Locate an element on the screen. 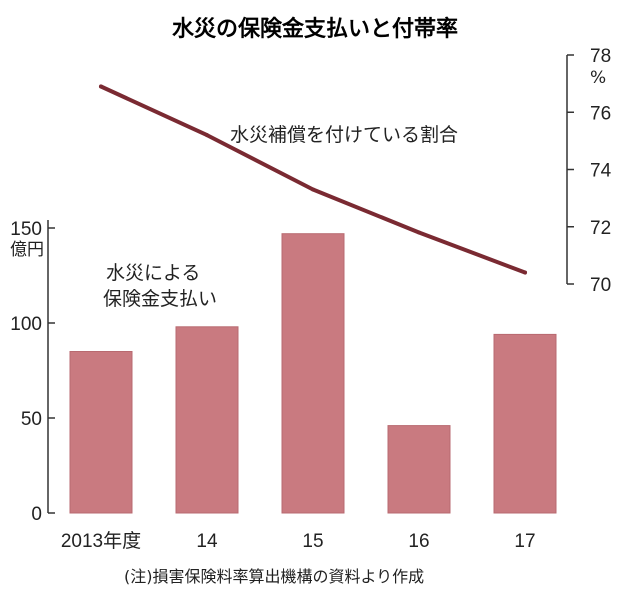 The height and width of the screenshot is (597, 630). right-tick-label: 76 is located at coordinates (600, 113).